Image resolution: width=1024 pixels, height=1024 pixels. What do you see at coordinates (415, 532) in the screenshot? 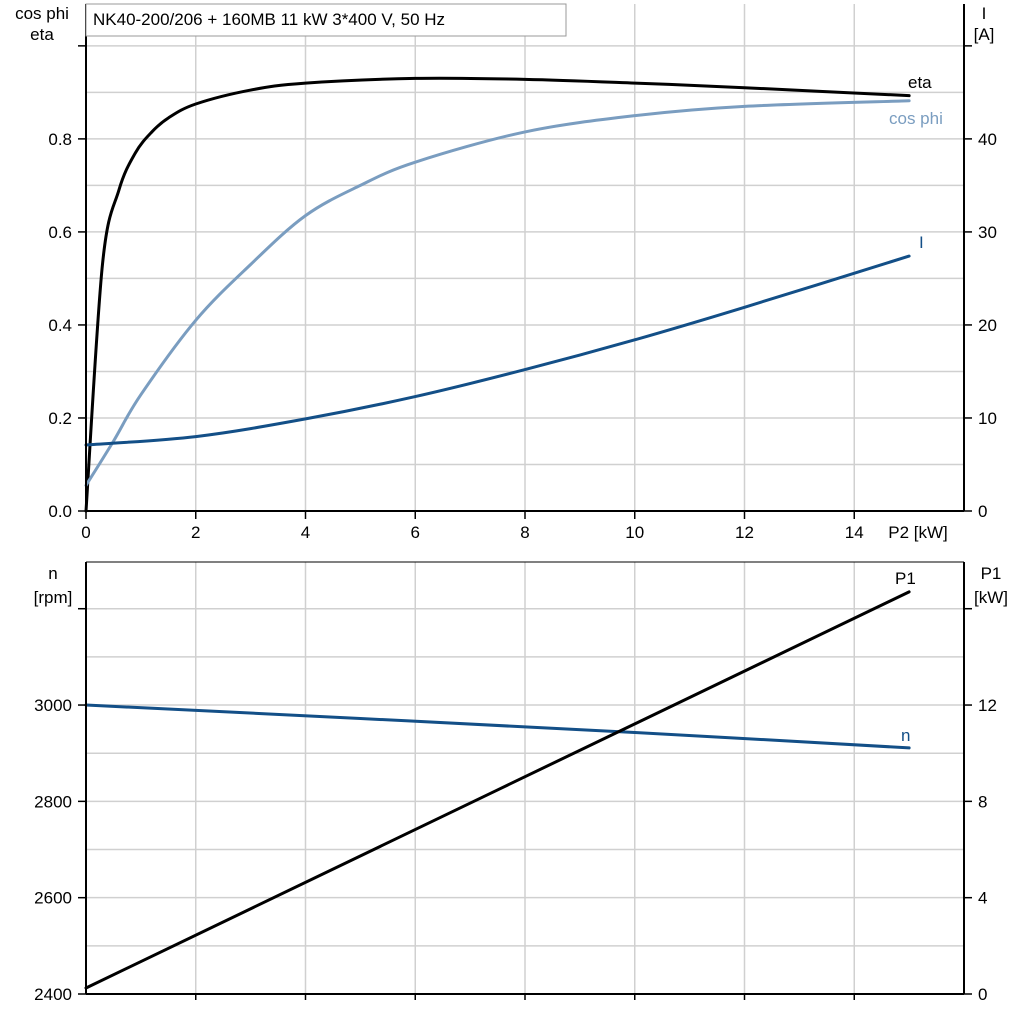
I see `x-tick-label: 6` at bounding box center [415, 532].